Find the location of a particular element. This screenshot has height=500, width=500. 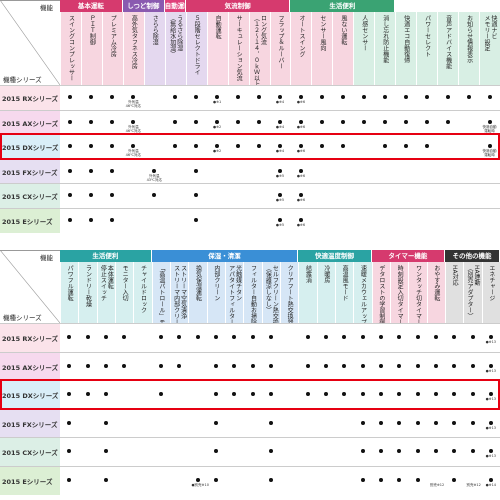

feature-header: 高外気タフネス冷房 is located at coordinates (133, 48).